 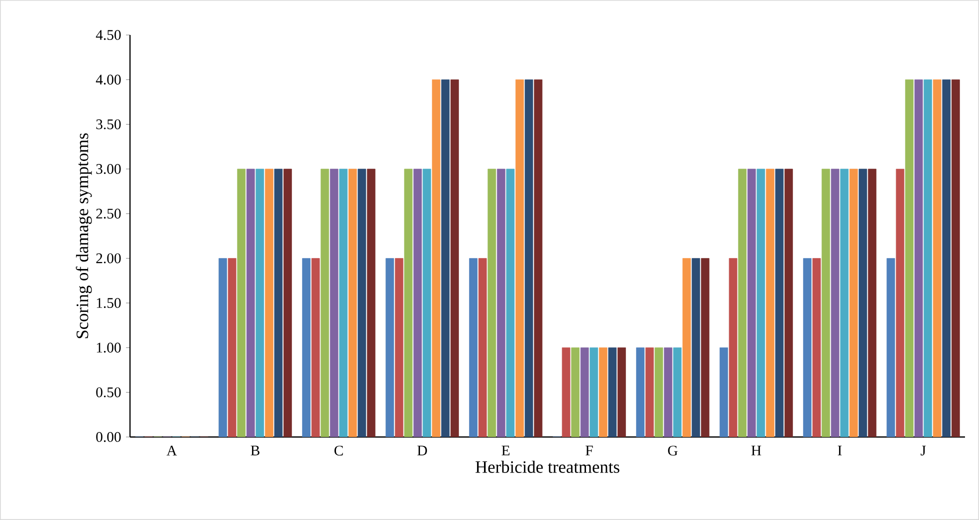 I want to click on y-tick-label: 0.50, so click(x=108, y=392).